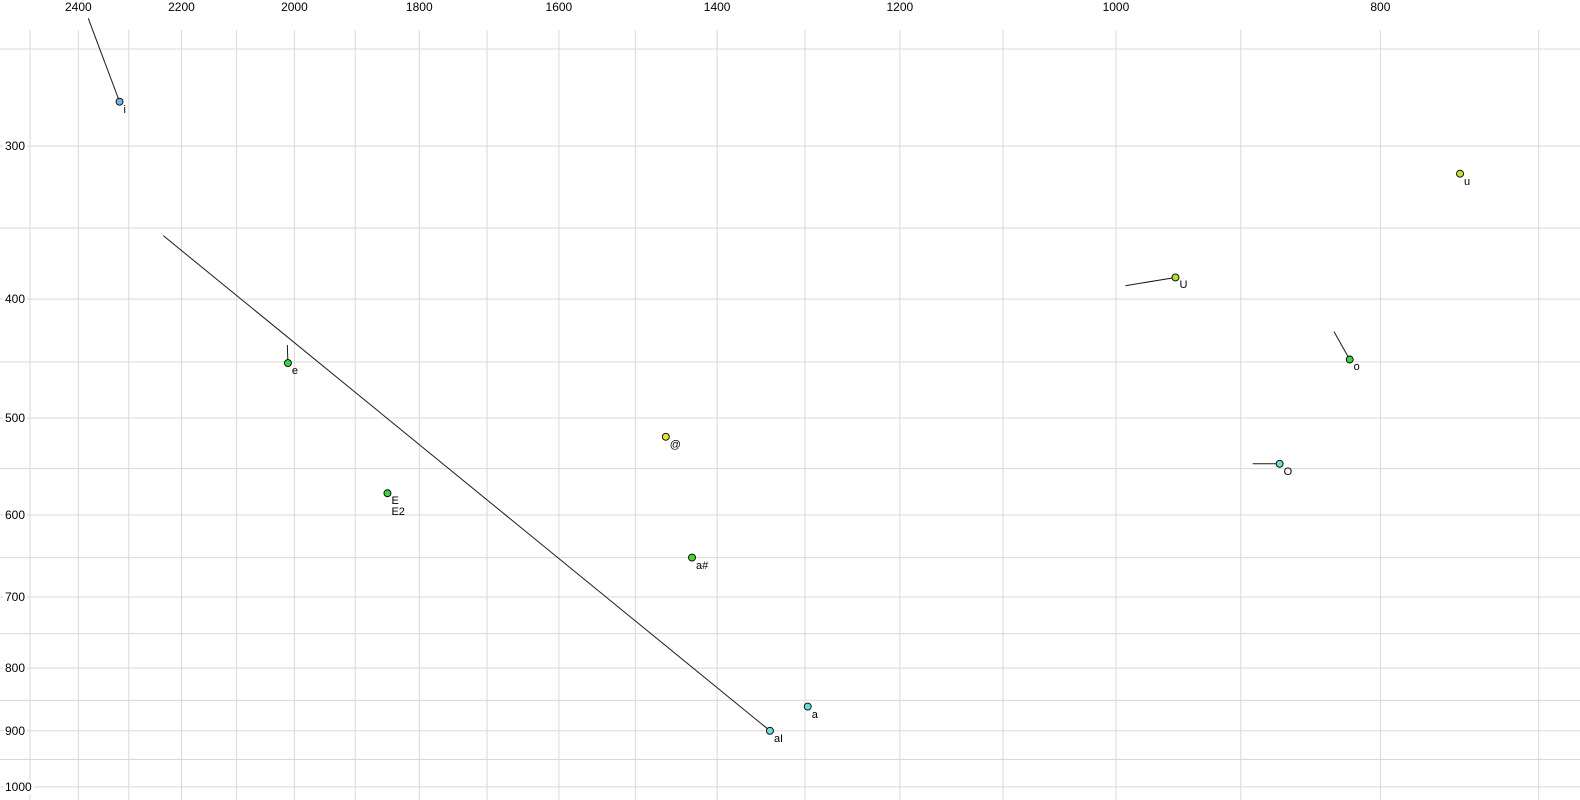 The image size is (1580, 800). Describe the element at coordinates (717, 7) in the screenshot. I see `x-tick-label-1400: 1400` at that location.